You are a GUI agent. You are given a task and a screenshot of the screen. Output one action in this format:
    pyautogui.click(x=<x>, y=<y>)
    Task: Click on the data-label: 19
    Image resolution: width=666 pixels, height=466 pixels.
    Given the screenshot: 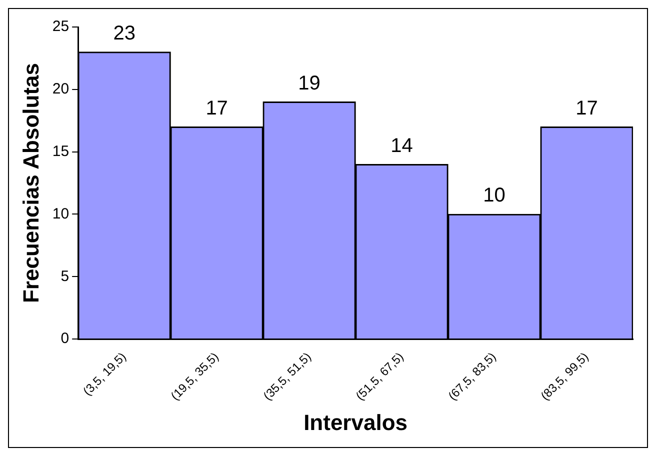 What is the action you would take?
    pyautogui.click(x=309, y=83)
    